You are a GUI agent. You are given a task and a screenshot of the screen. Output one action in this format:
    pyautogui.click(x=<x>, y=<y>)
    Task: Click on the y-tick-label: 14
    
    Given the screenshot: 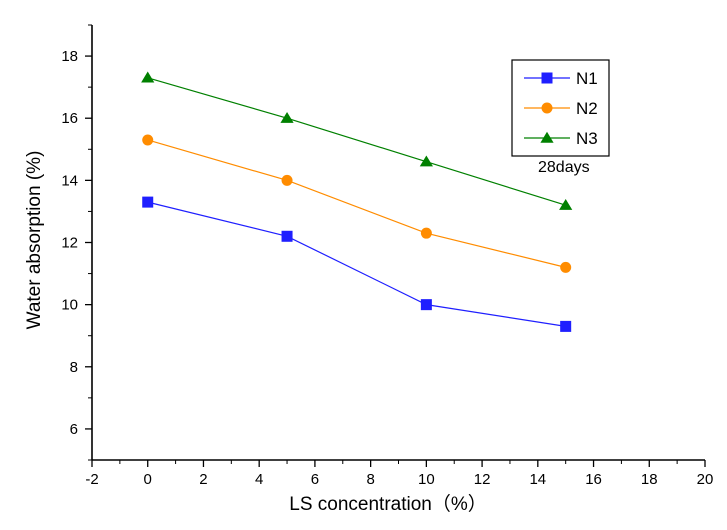 What is the action you would take?
    pyautogui.click(x=69, y=180)
    